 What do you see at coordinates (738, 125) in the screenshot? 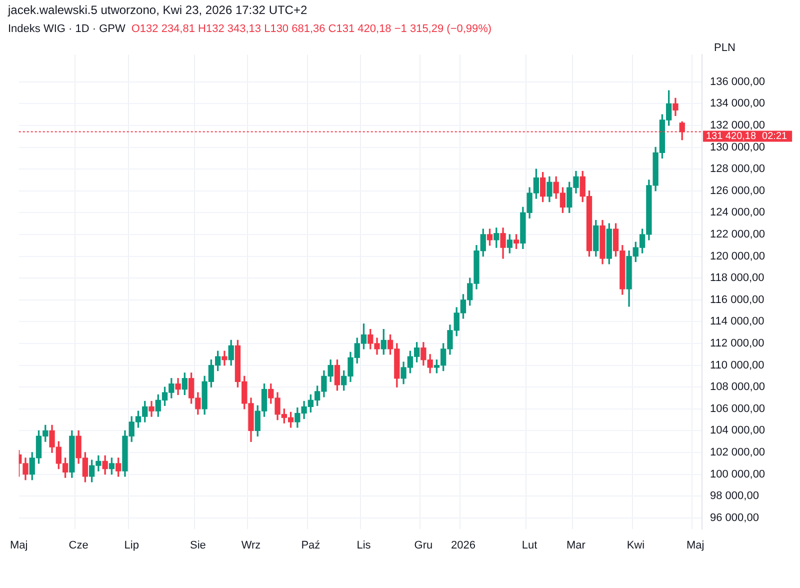
I see `y-tick-label: 132 000,00` at bounding box center [738, 125].